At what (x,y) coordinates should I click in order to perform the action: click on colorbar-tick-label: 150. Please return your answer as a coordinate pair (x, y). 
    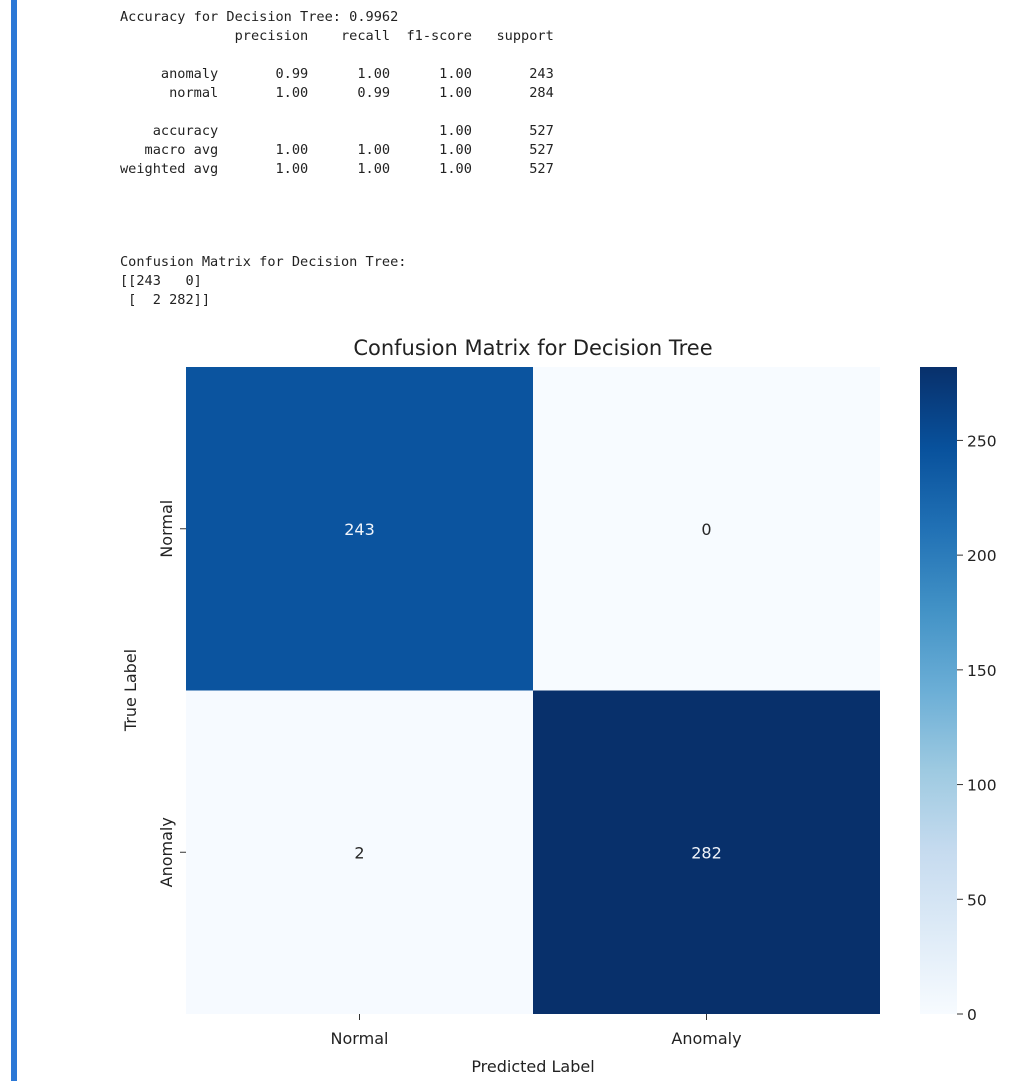
    Looking at the image, I should click on (982, 671).